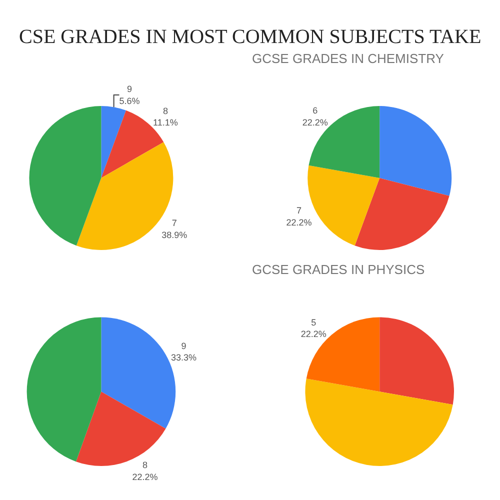 Image resolution: width=500 pixels, height=500 pixels. Describe the element at coordinates (129, 101) in the screenshot. I see `data-label: 5.6%` at that location.